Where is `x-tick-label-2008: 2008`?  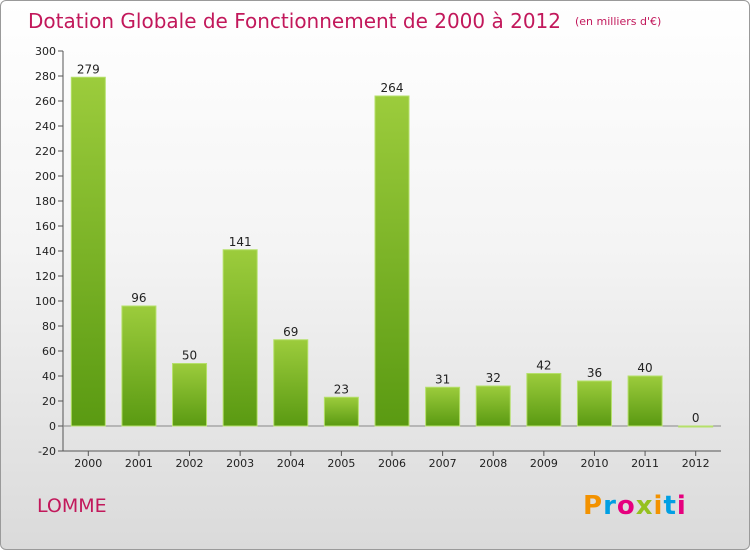
x-tick-label-2008: 2008 is located at coordinates (493, 463).